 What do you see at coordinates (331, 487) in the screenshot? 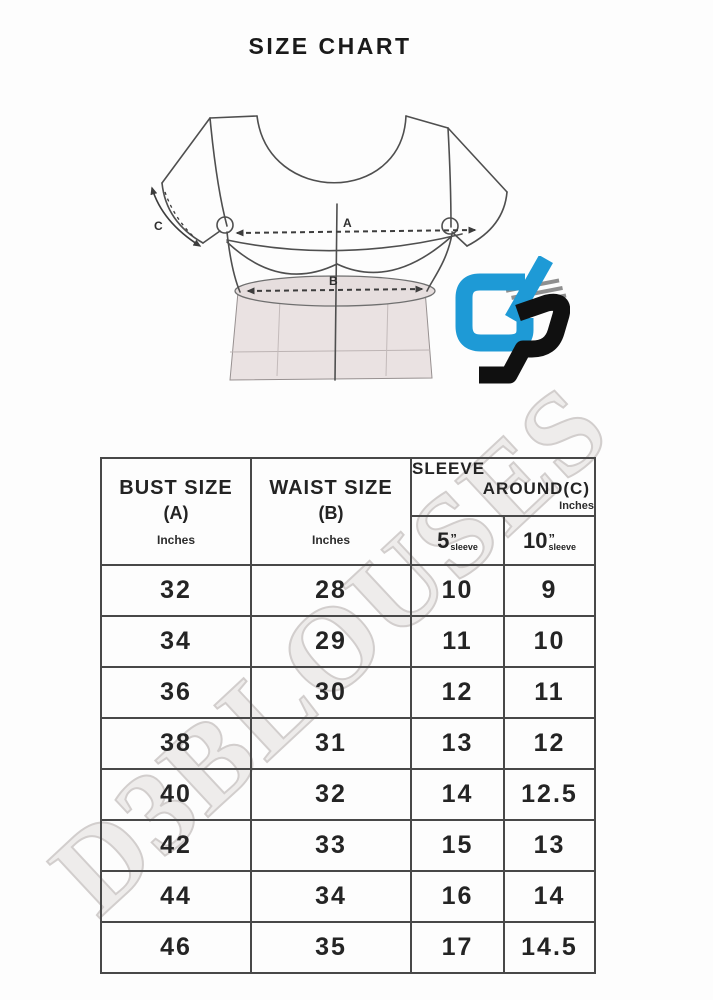
I see `waist-title: WAIST SIZE` at bounding box center [331, 487].